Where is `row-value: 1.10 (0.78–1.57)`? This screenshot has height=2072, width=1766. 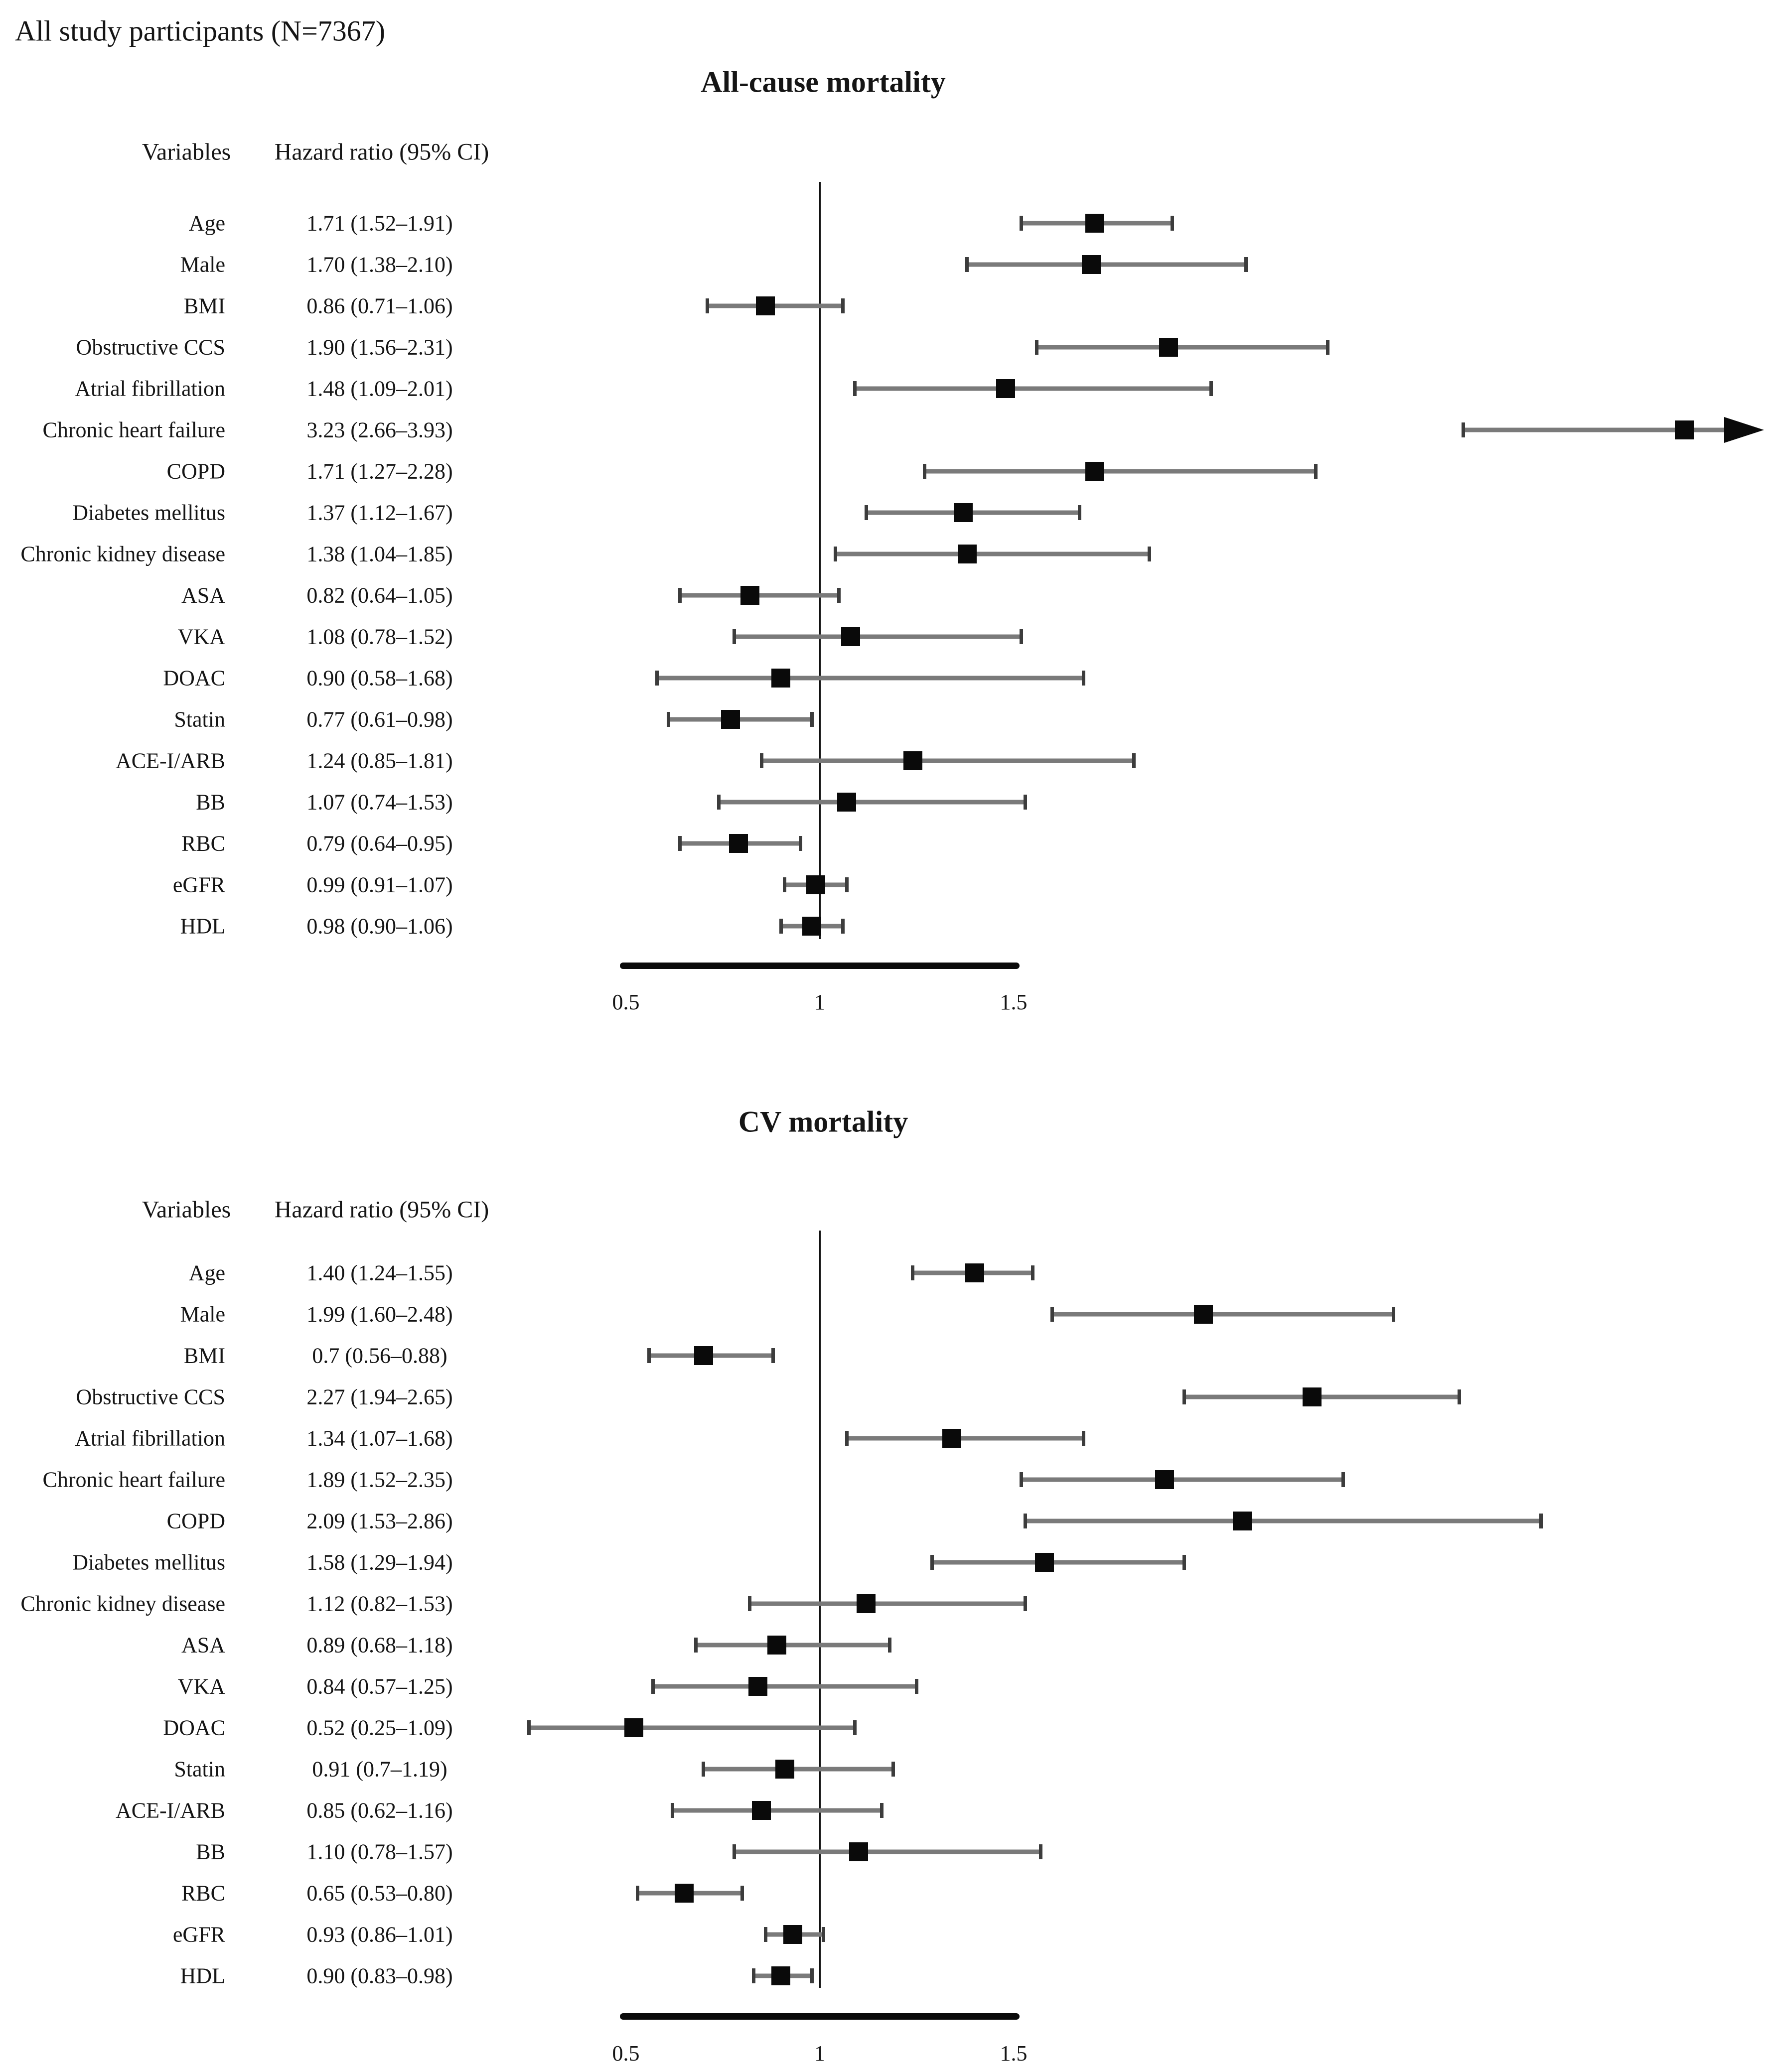 row-value: 1.10 (0.78–1.57) is located at coordinates (379, 1851).